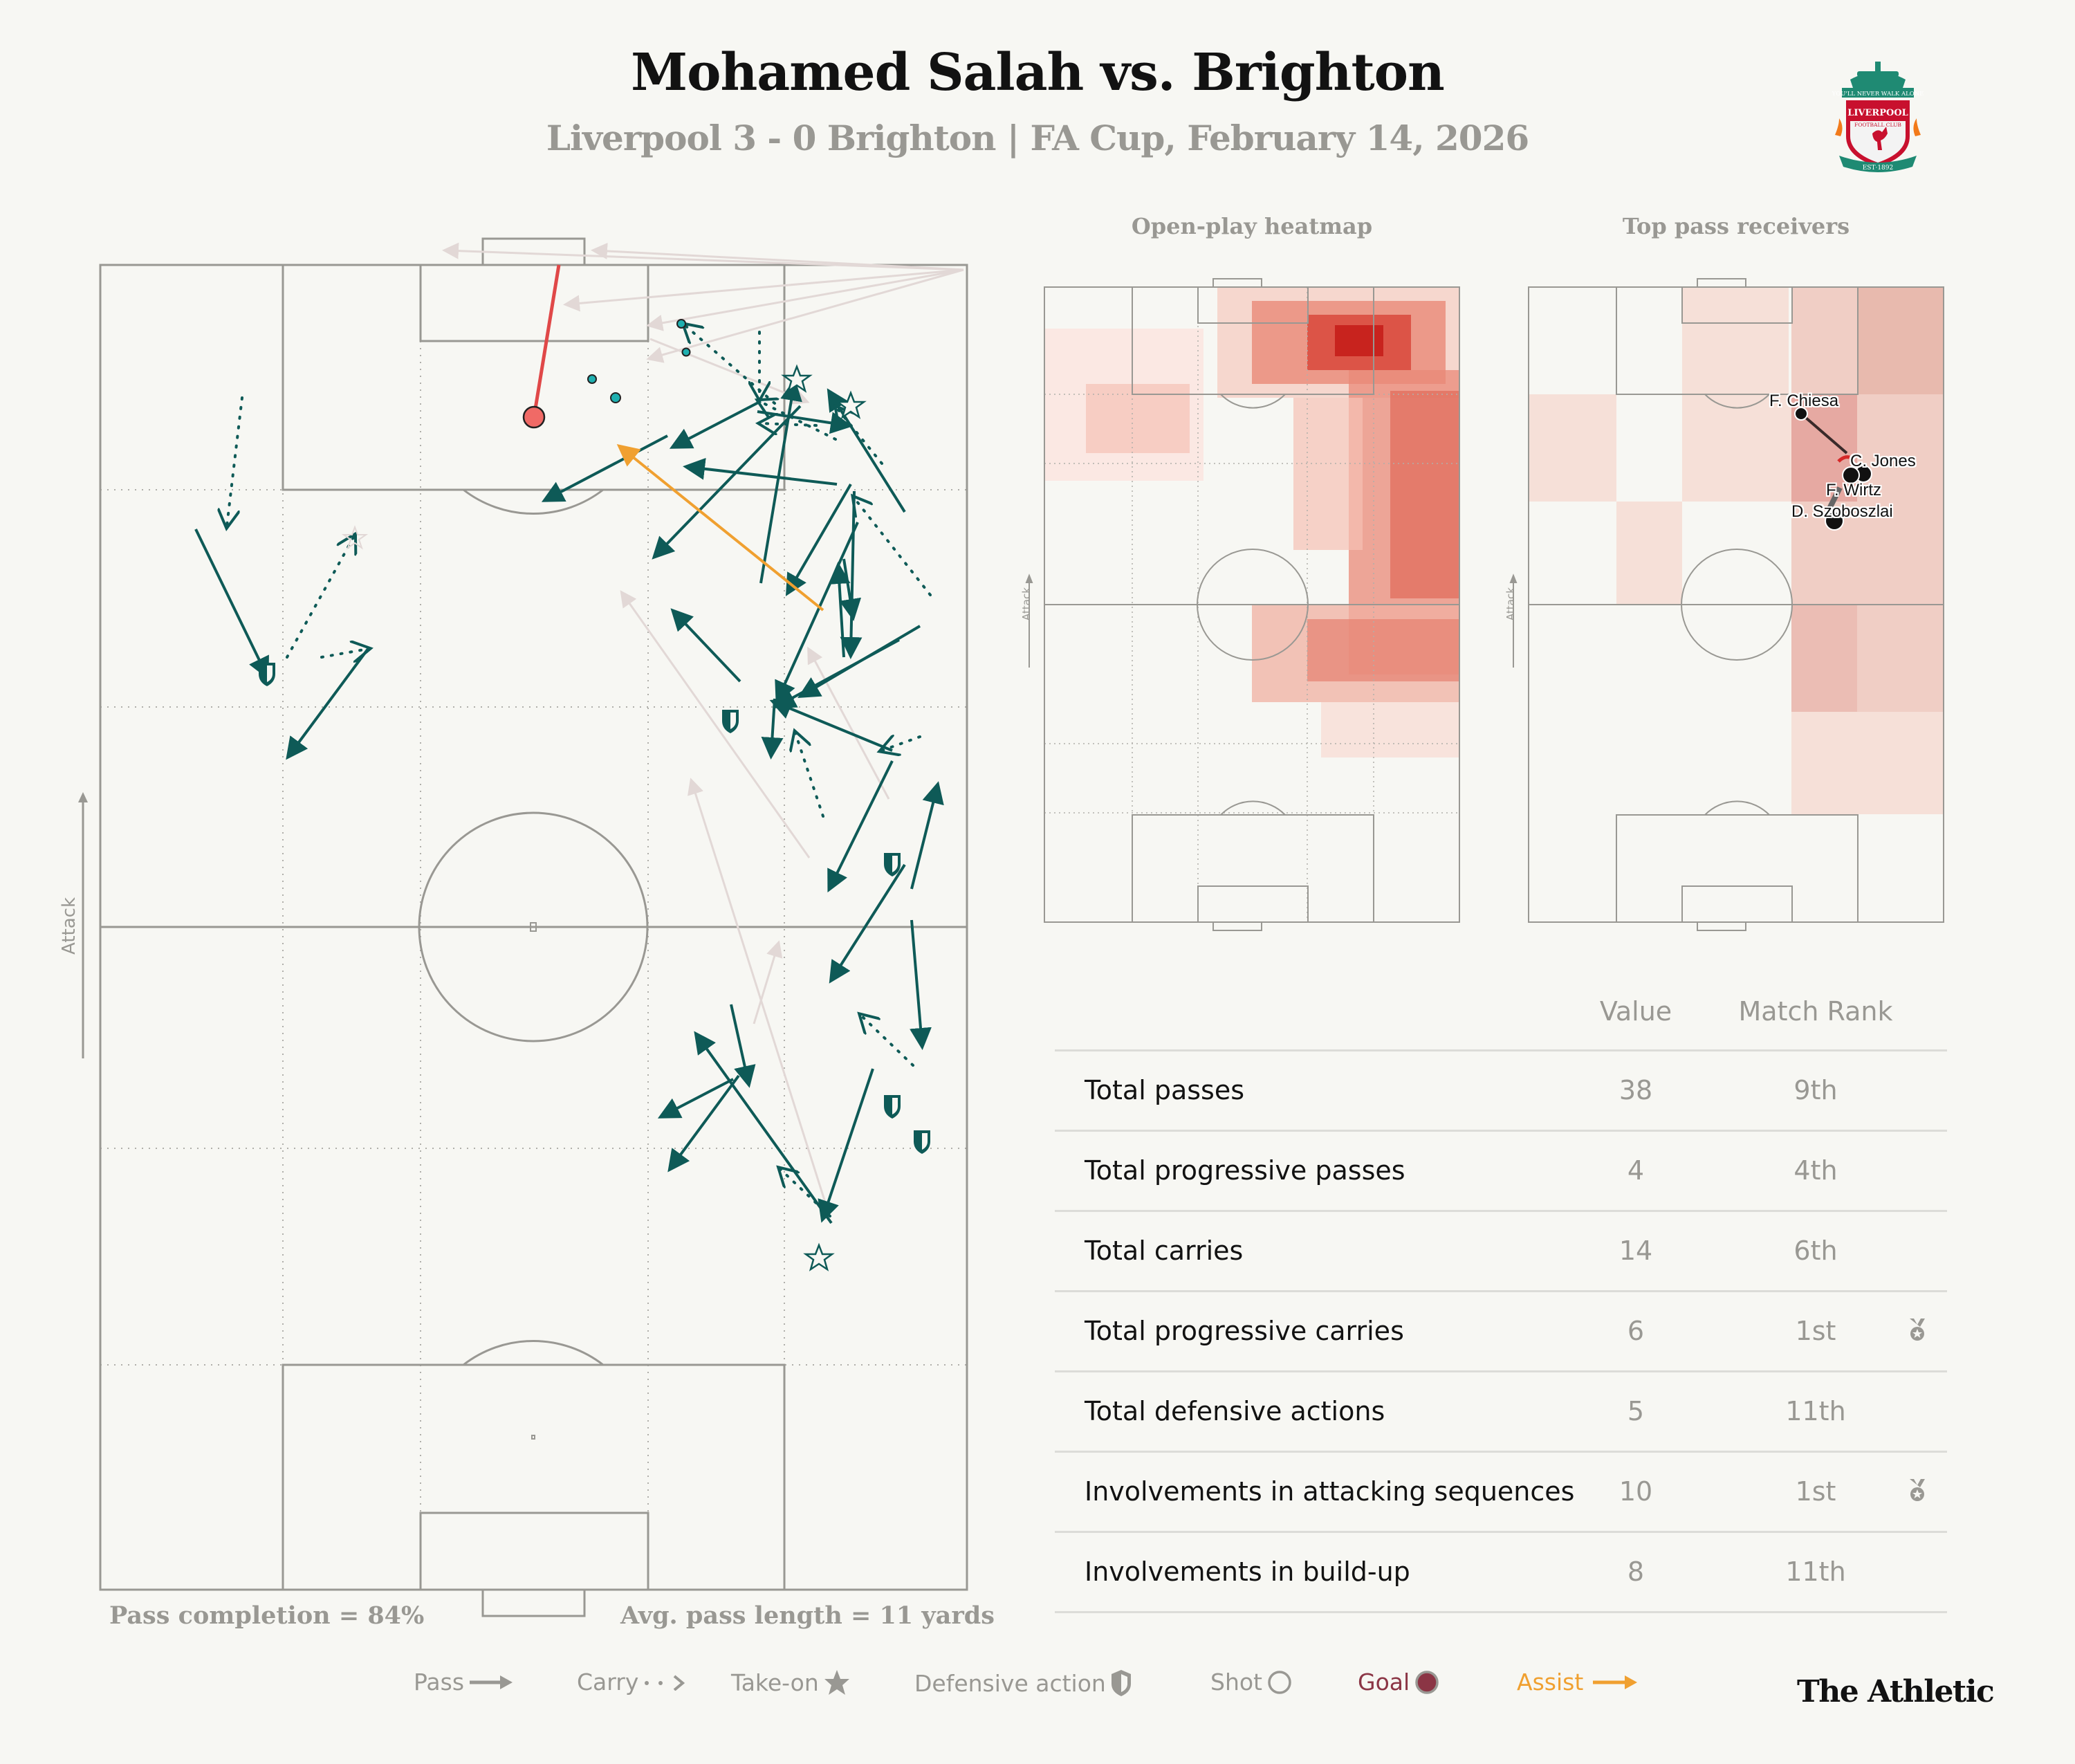  What do you see at coordinates (1877, 113) in the screenshot?
I see `svg-text: LIVERPOOL` at bounding box center [1877, 113].